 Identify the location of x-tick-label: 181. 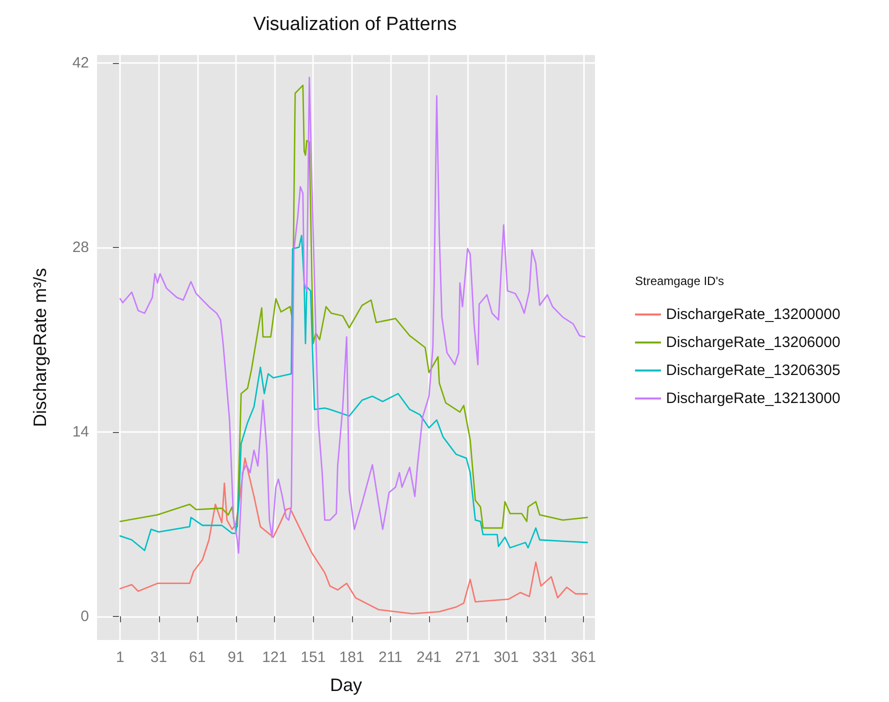
(351, 657).